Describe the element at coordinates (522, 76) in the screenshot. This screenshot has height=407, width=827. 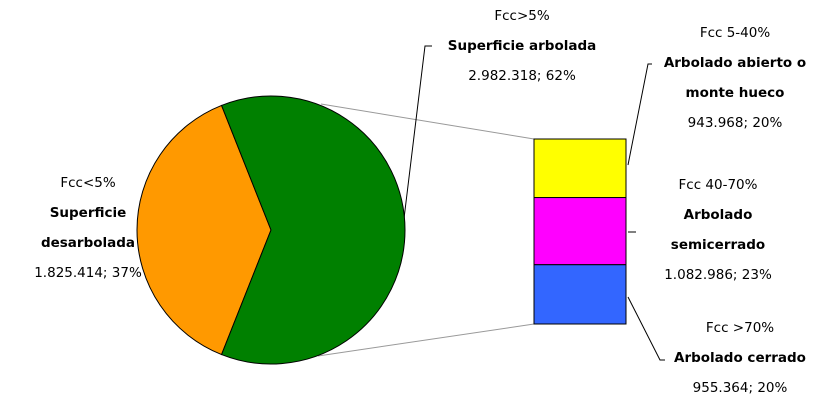
I see `value-label: 2.982.318; 62%` at that location.